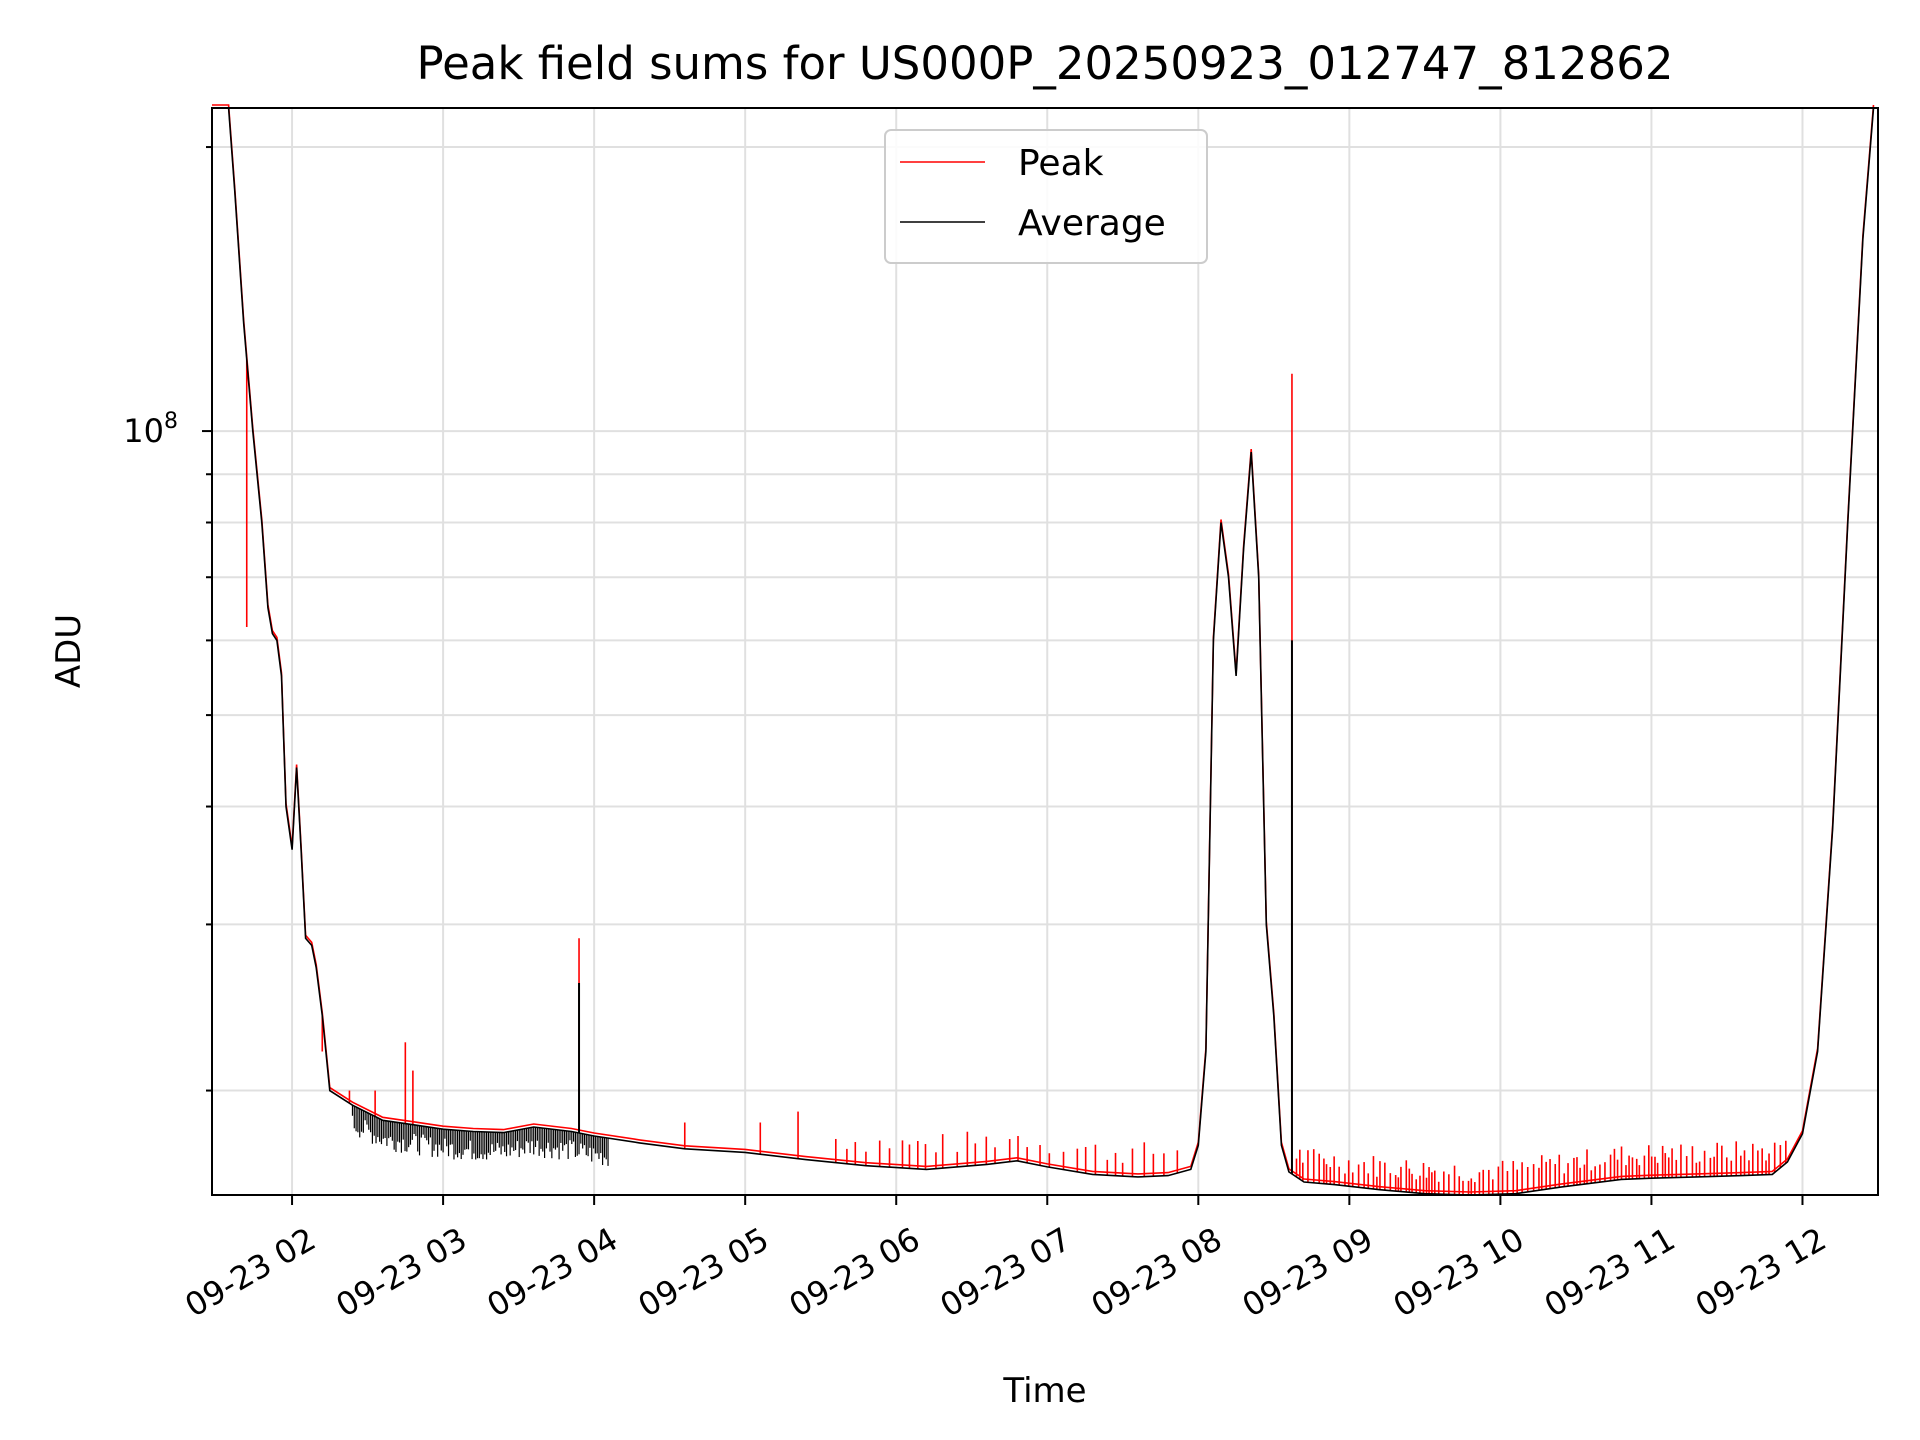 The image size is (1920, 1440). Describe the element at coordinates (1061, 163) in the screenshot. I see `legend-label-peak: Peak` at that location.